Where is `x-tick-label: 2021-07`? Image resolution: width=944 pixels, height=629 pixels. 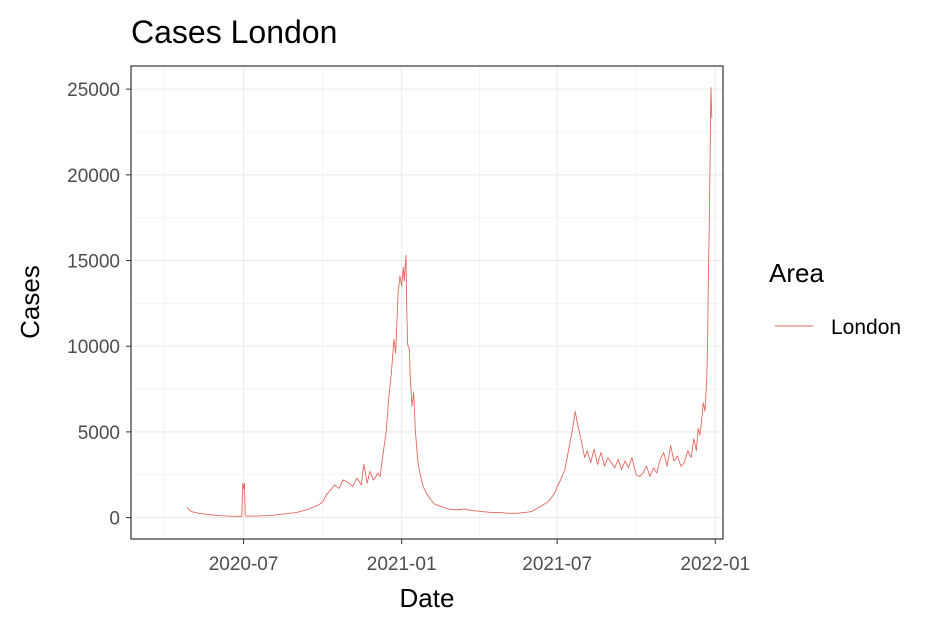
x-tick-label: 2021-07 is located at coordinates (557, 564).